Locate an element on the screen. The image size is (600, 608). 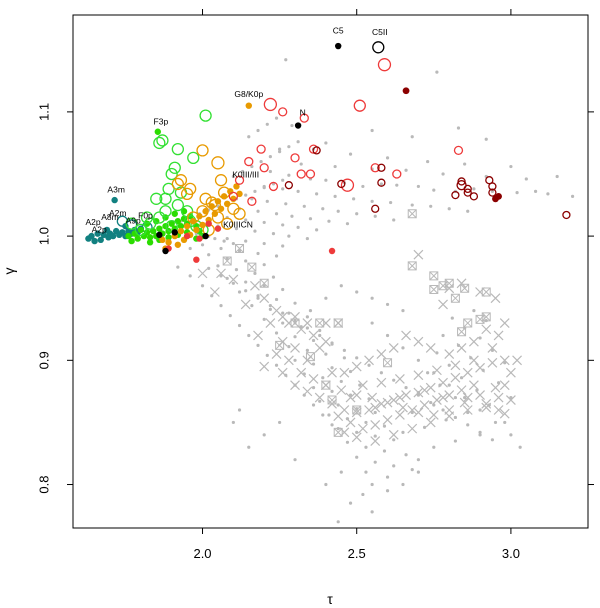
series-orange-circle is located at coordinates (208, 190).